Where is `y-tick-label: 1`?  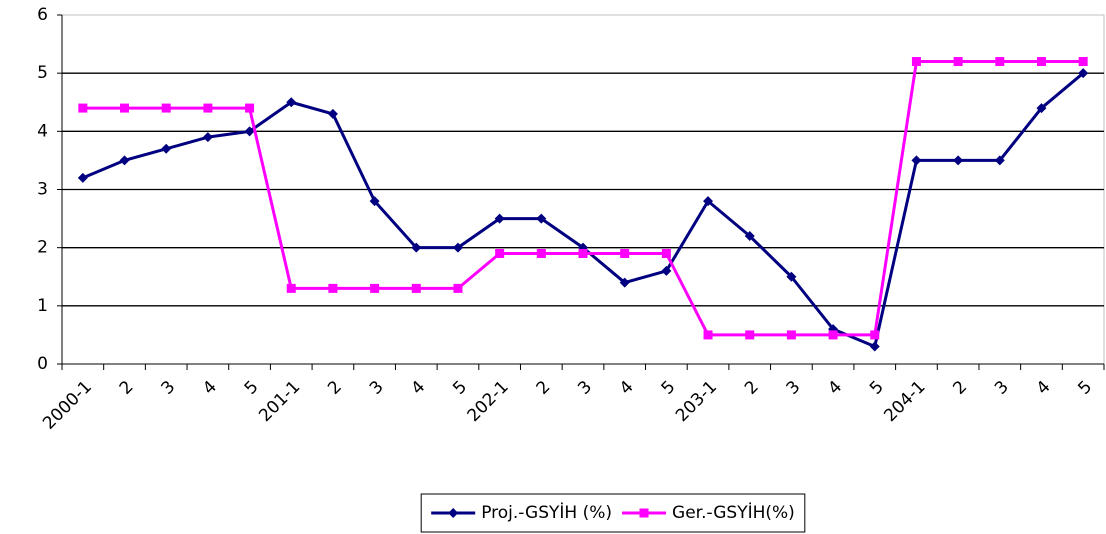 y-tick-label: 1 is located at coordinates (42, 306).